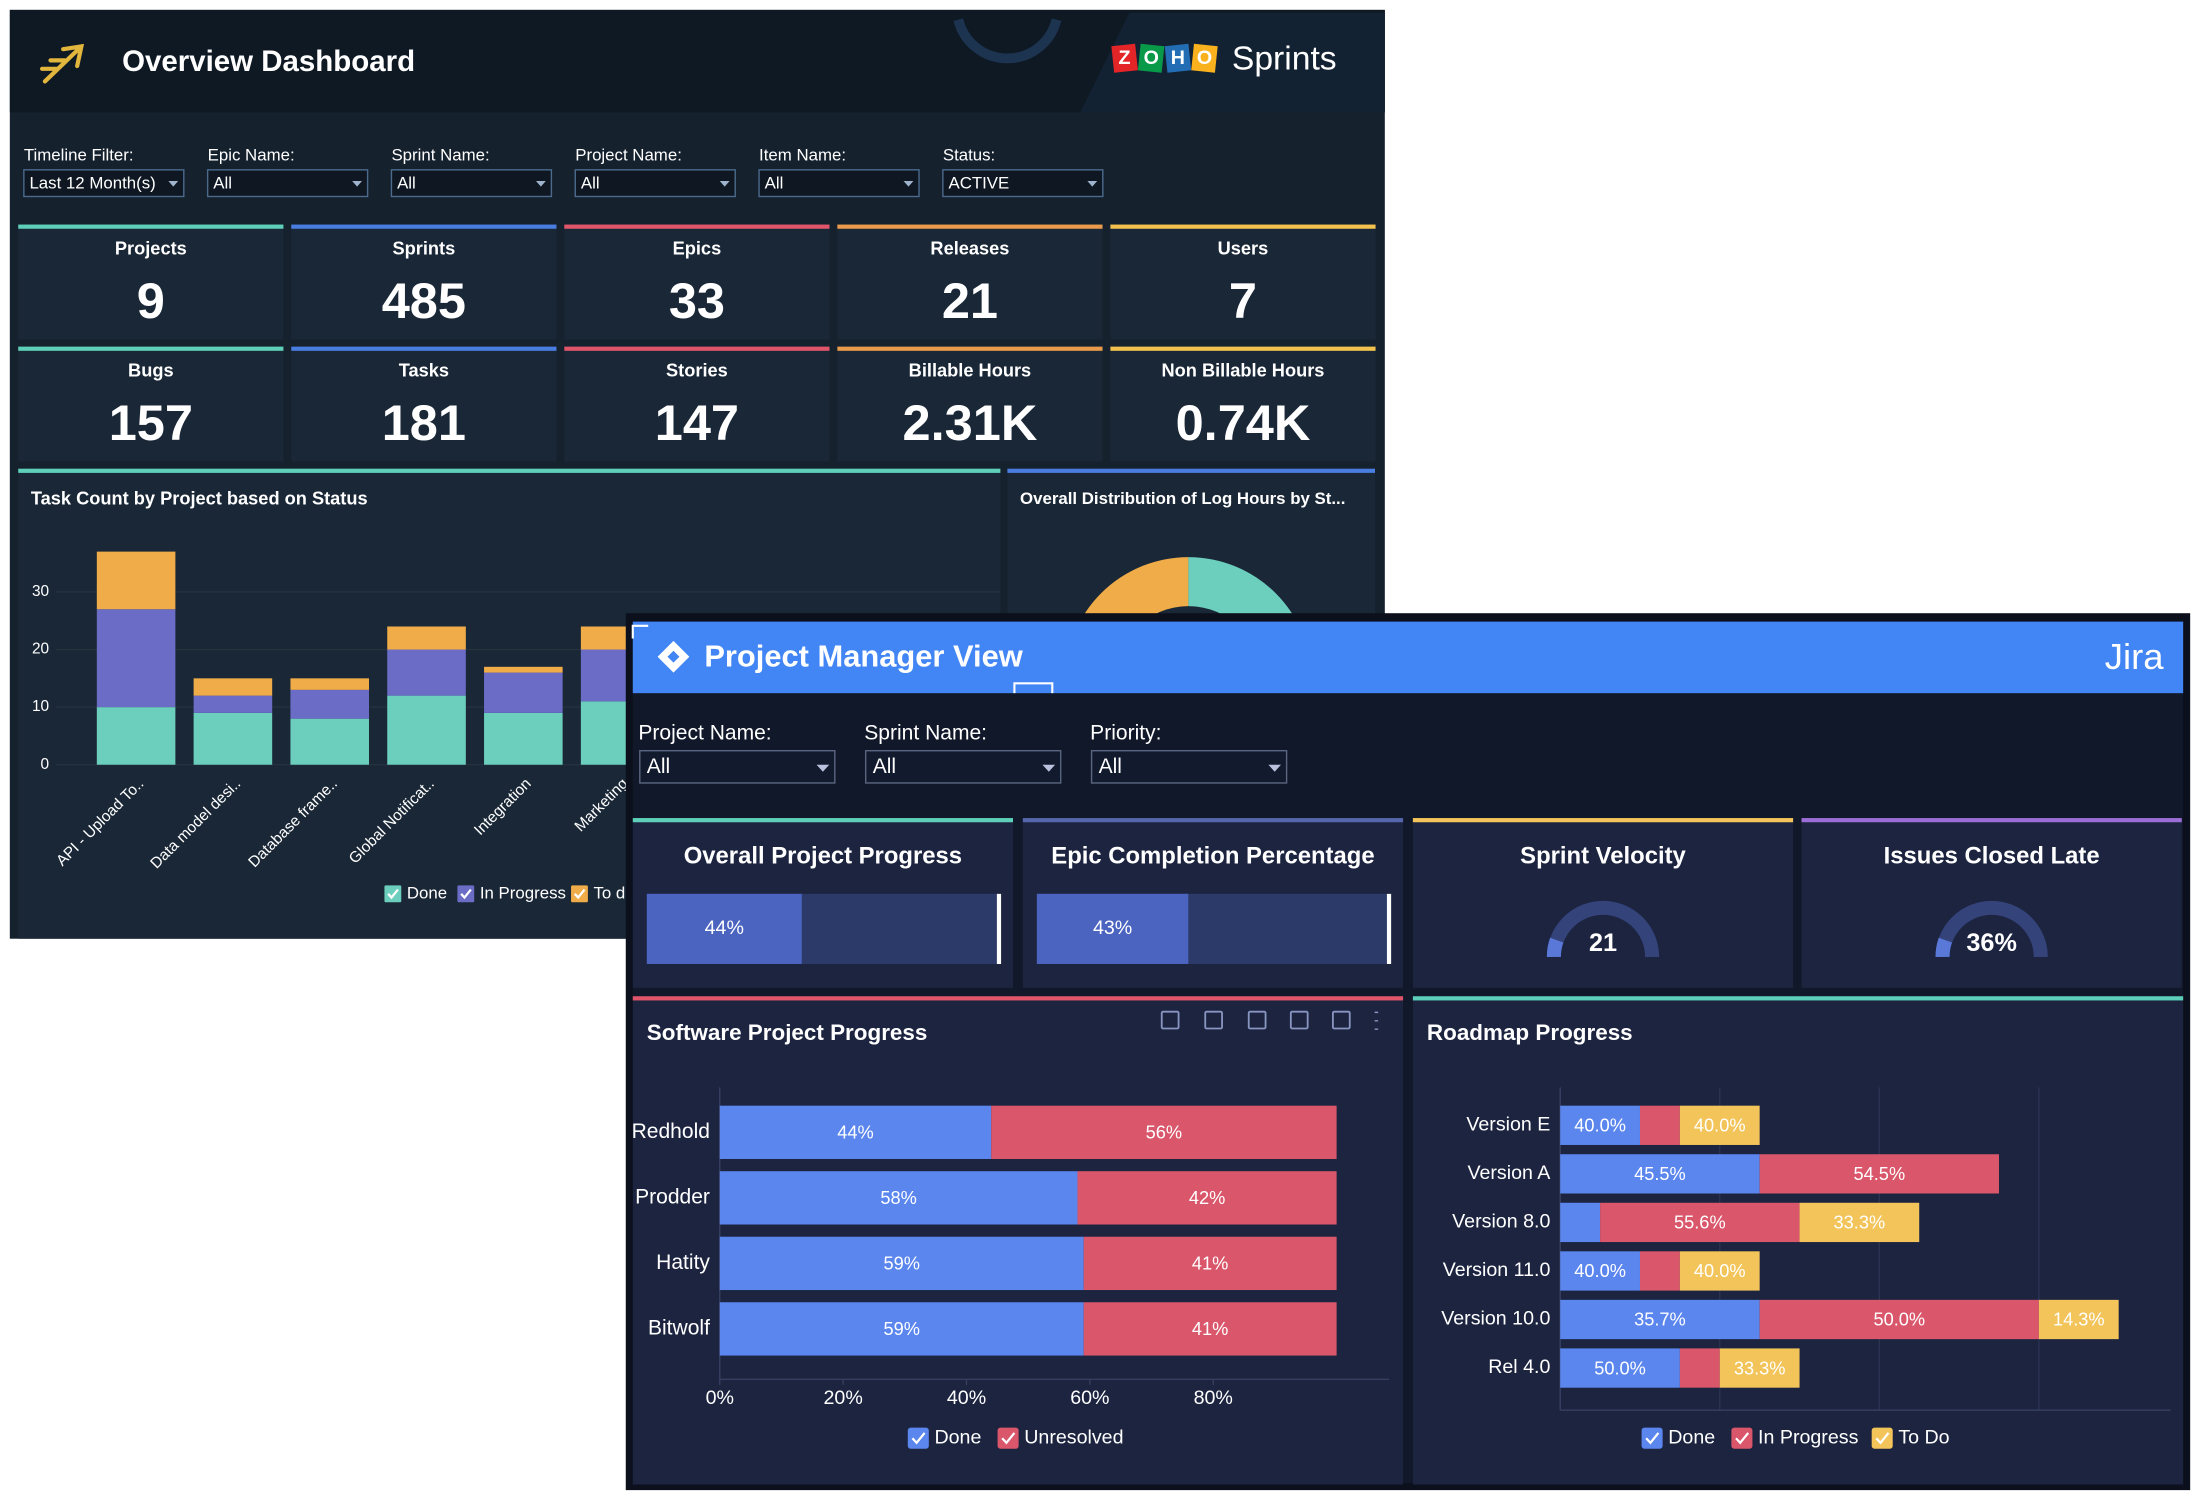 This screenshot has height=1500, width=2200. What do you see at coordinates (628, 154) in the screenshot?
I see `filter-label: Project Name:` at bounding box center [628, 154].